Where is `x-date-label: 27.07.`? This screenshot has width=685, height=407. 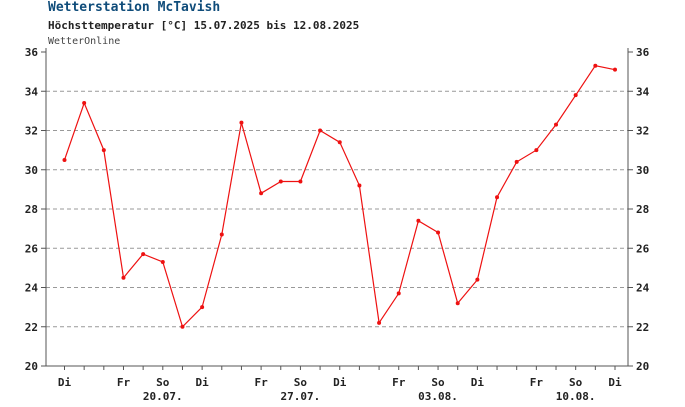
x-date-label: 27.07. is located at coordinates (301, 396).